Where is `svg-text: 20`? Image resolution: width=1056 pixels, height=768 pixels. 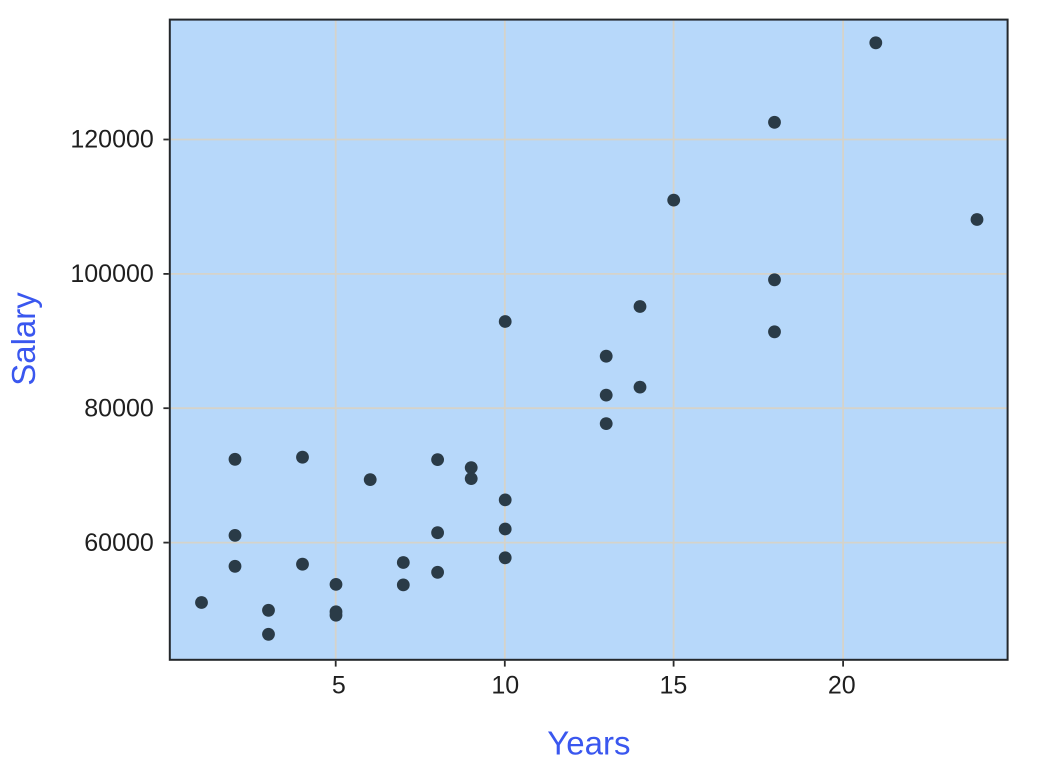 svg-text: 20 is located at coordinates (842, 685).